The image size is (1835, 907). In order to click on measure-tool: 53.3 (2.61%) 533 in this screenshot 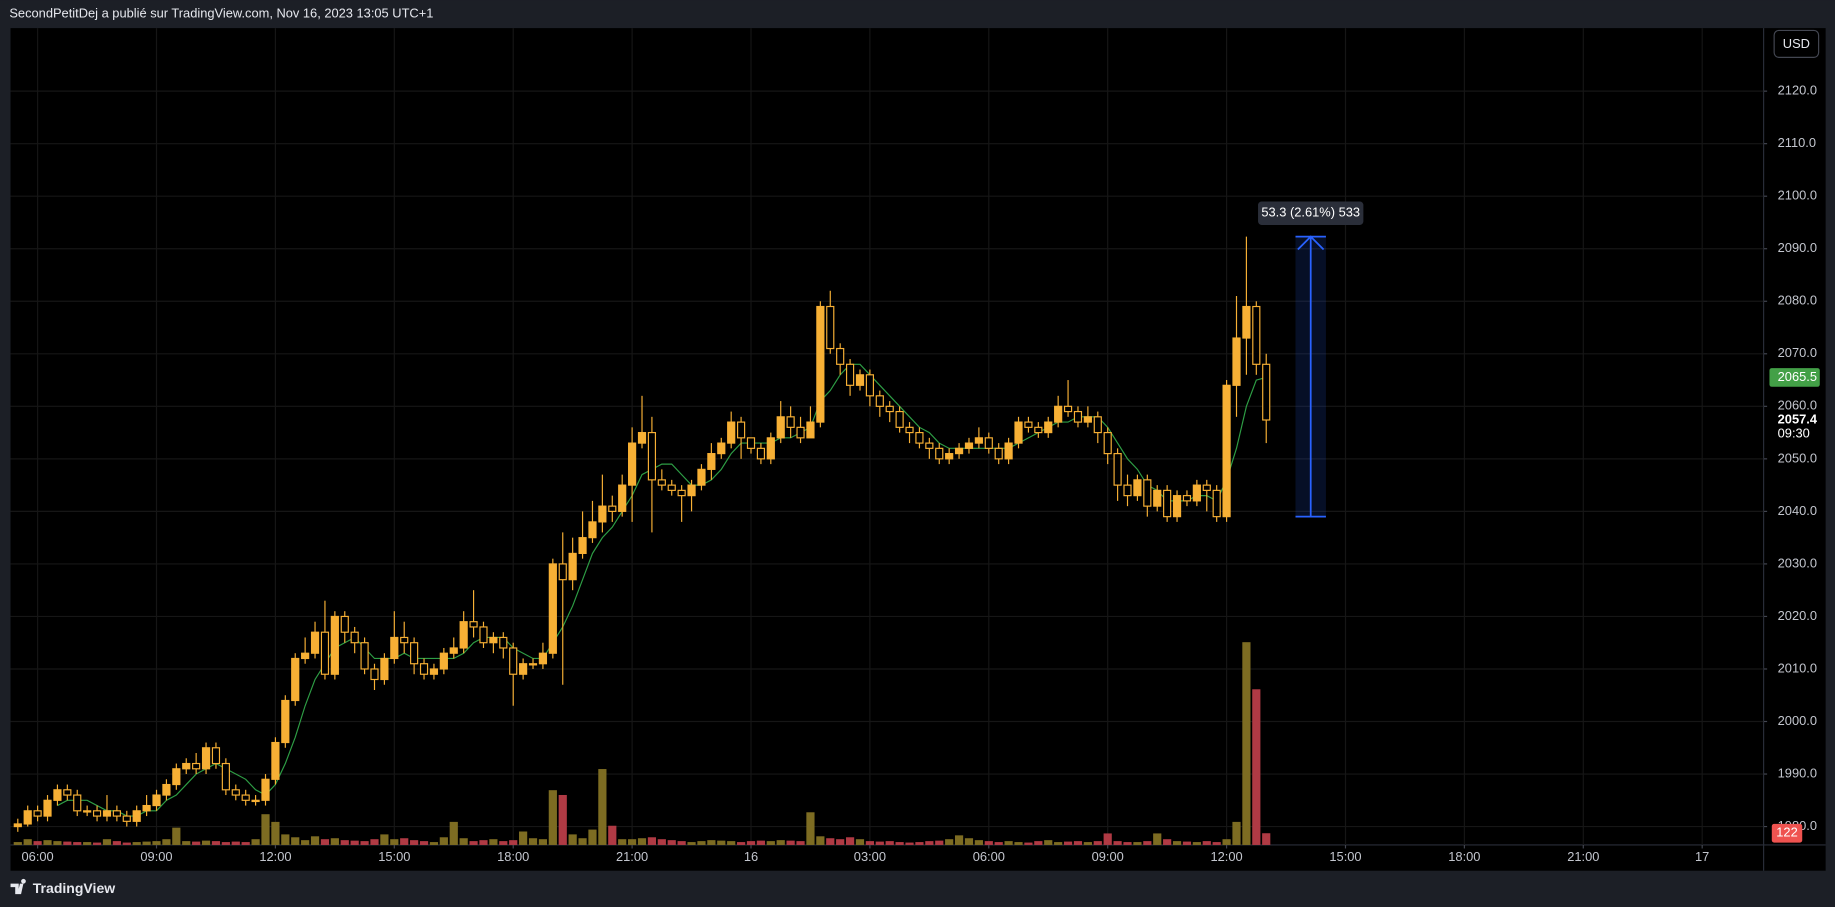, I will do `click(1311, 359)`.